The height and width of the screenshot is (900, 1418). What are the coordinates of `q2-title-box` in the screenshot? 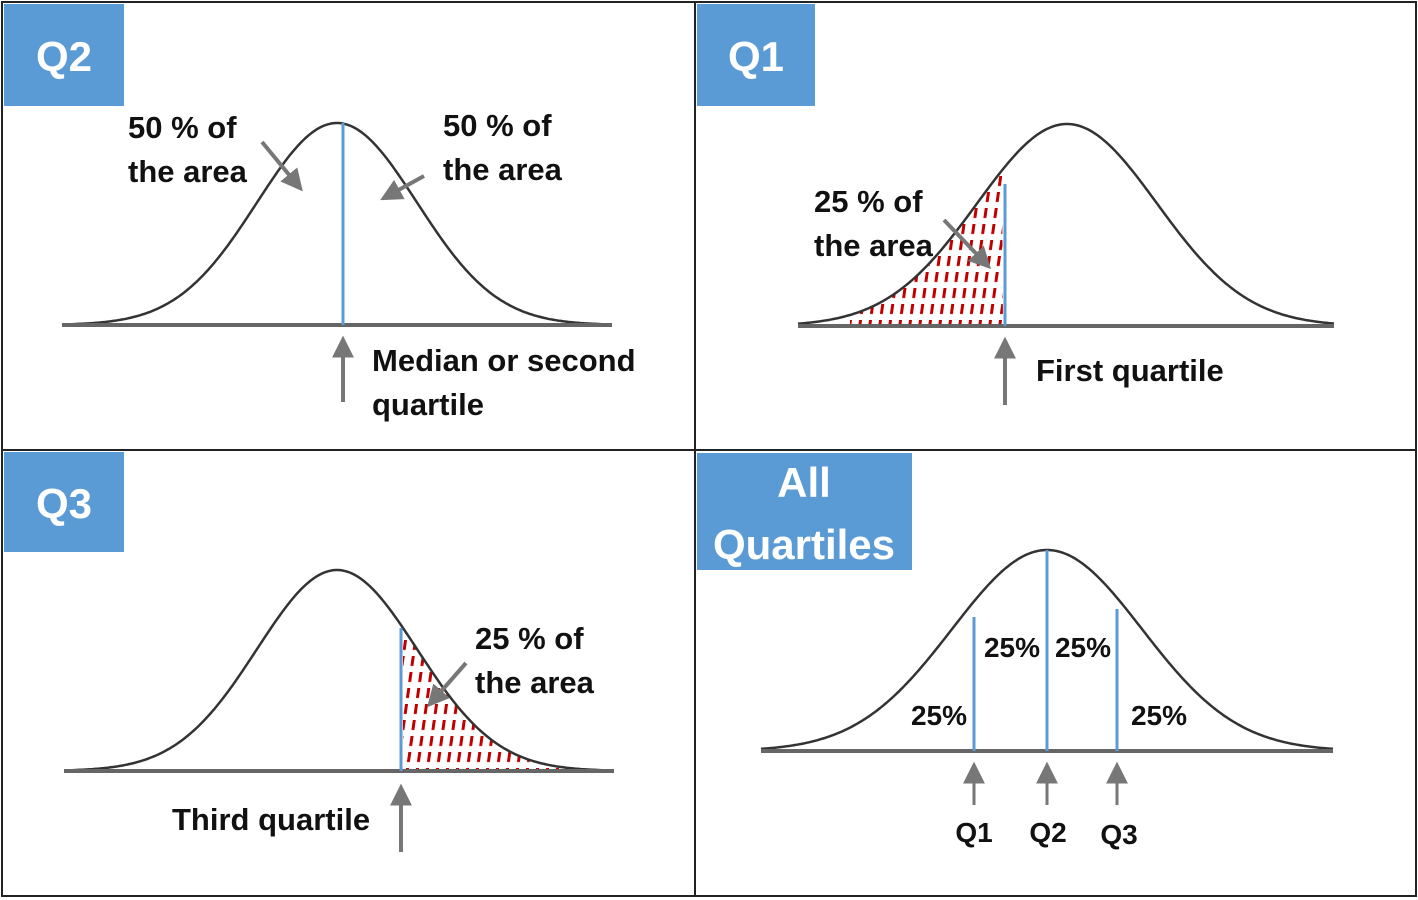 It's located at (64, 55).